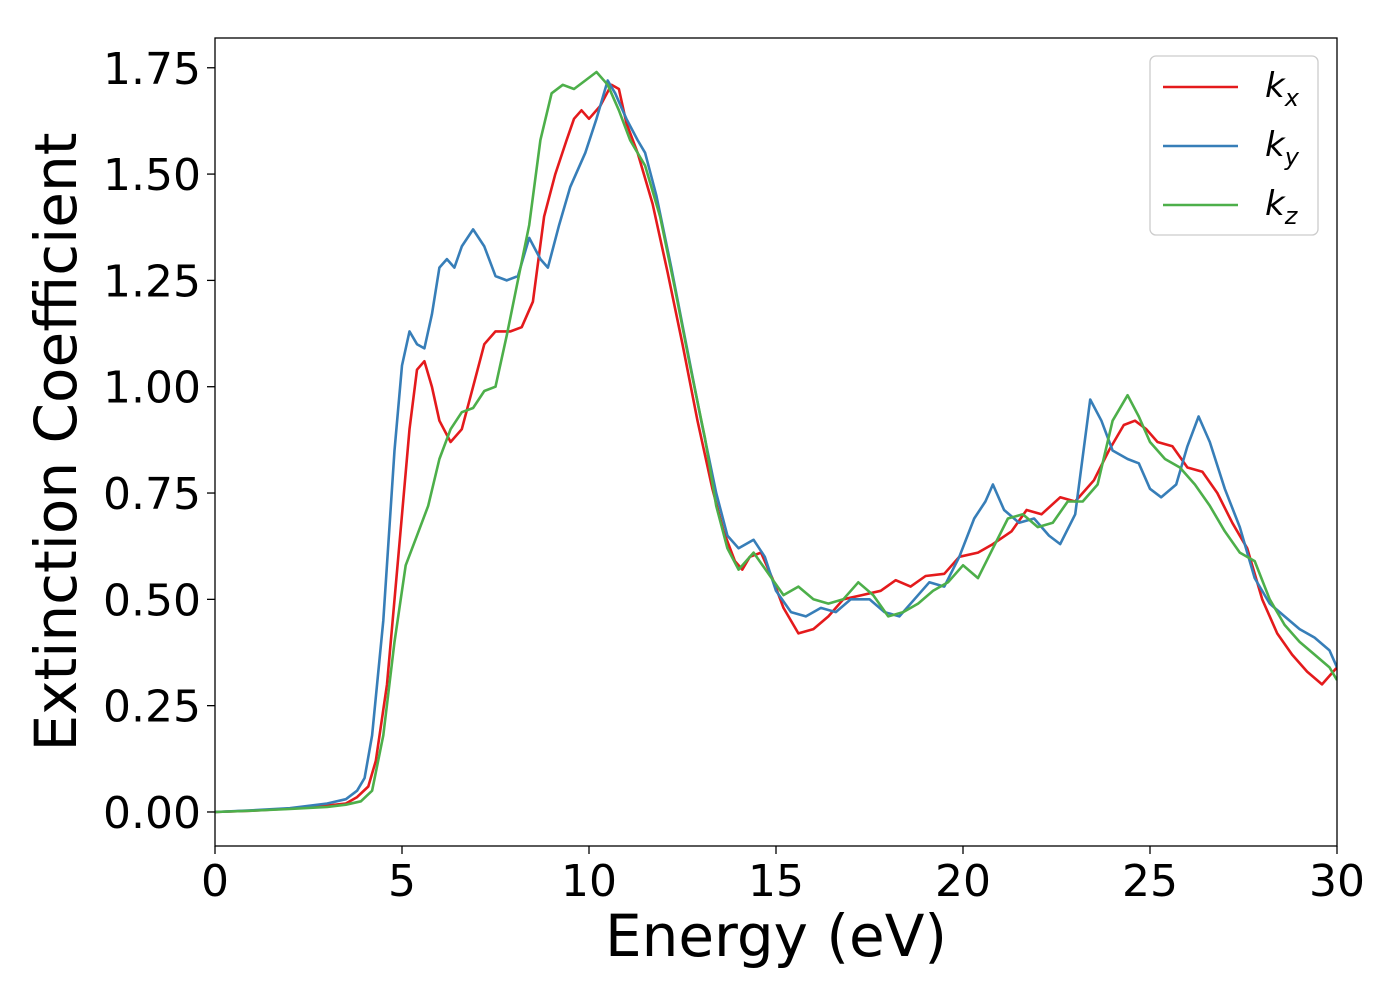  I want to click on x-axis-title: Energy (eV), so click(776, 936).